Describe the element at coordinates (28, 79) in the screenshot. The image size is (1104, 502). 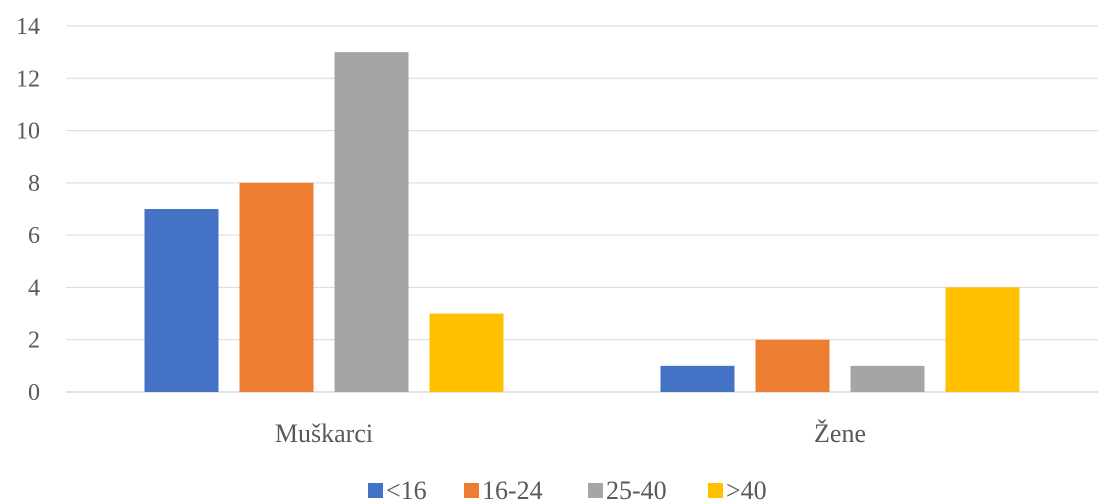
I see `y-tick-label: 12` at that location.